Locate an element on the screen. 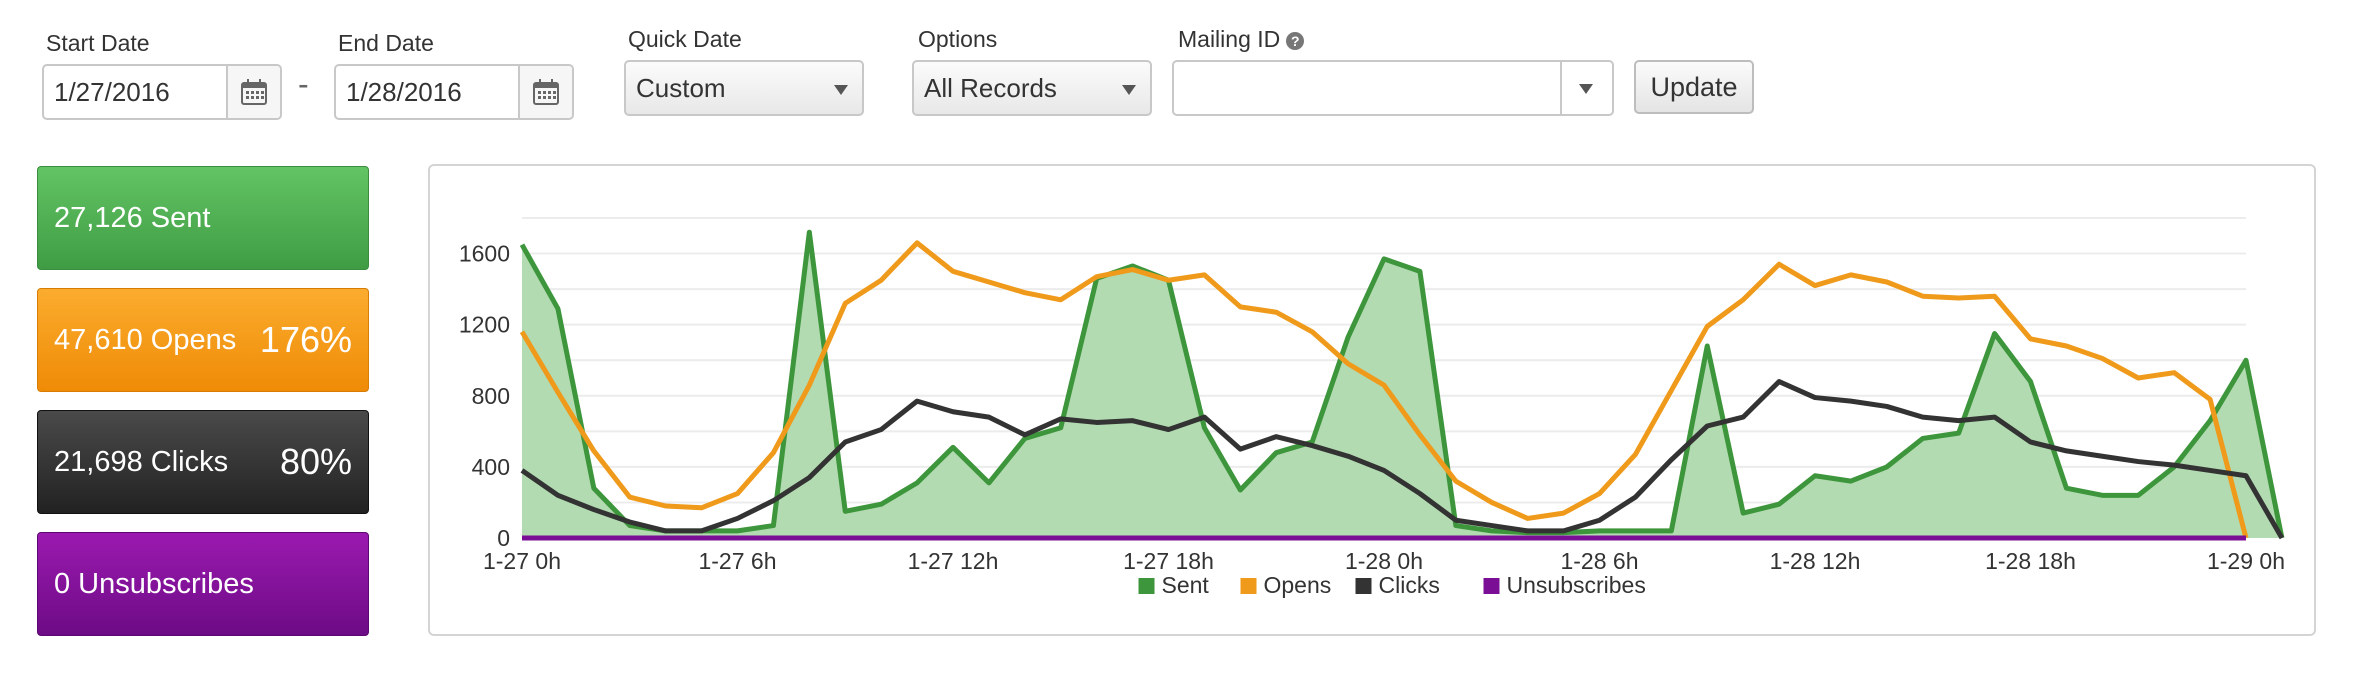  start-date-label: Start Date is located at coordinates (98, 43).